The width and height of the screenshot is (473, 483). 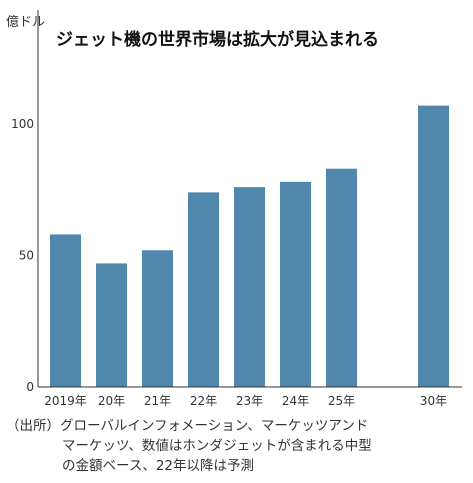 I want to click on x-tick-label: 22年, so click(x=203, y=401).